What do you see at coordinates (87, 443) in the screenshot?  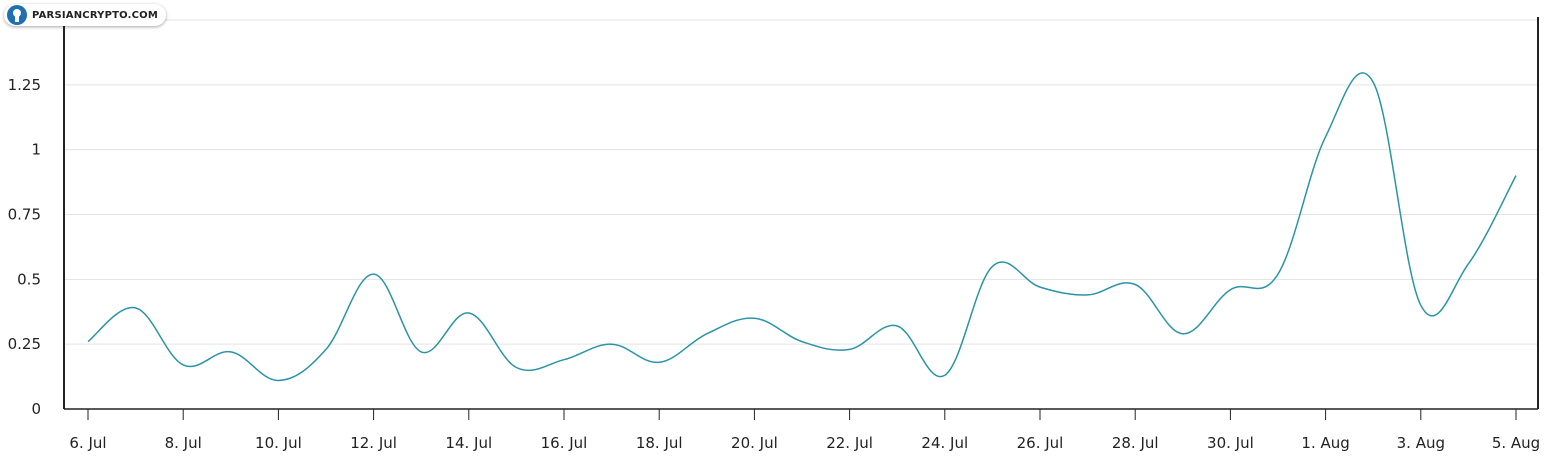 I see `x-tick-label: 6. Jul` at bounding box center [87, 443].